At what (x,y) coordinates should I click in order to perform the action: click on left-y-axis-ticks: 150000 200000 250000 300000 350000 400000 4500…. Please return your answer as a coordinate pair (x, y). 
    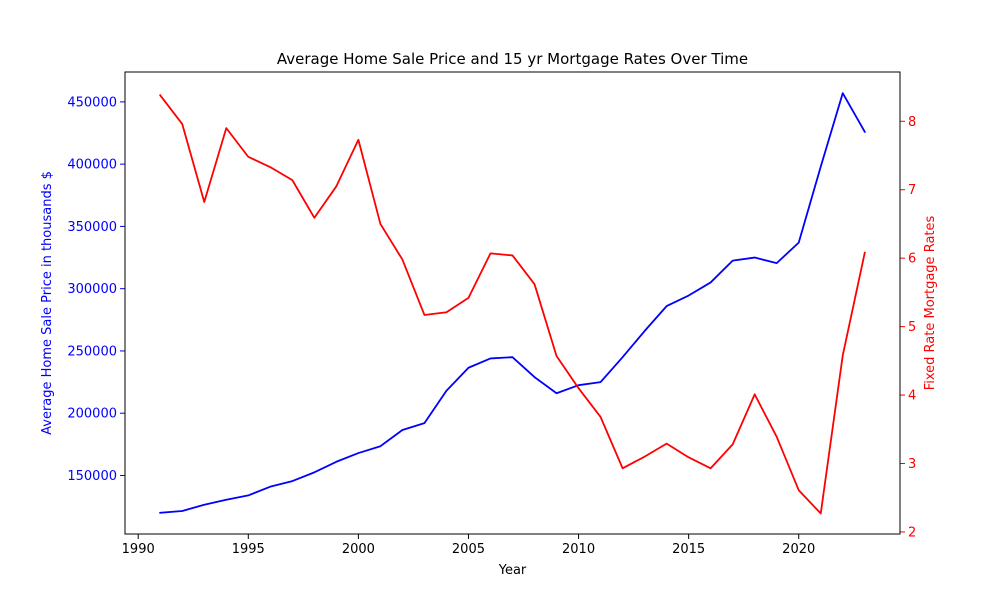
    Looking at the image, I should click on (96, 289).